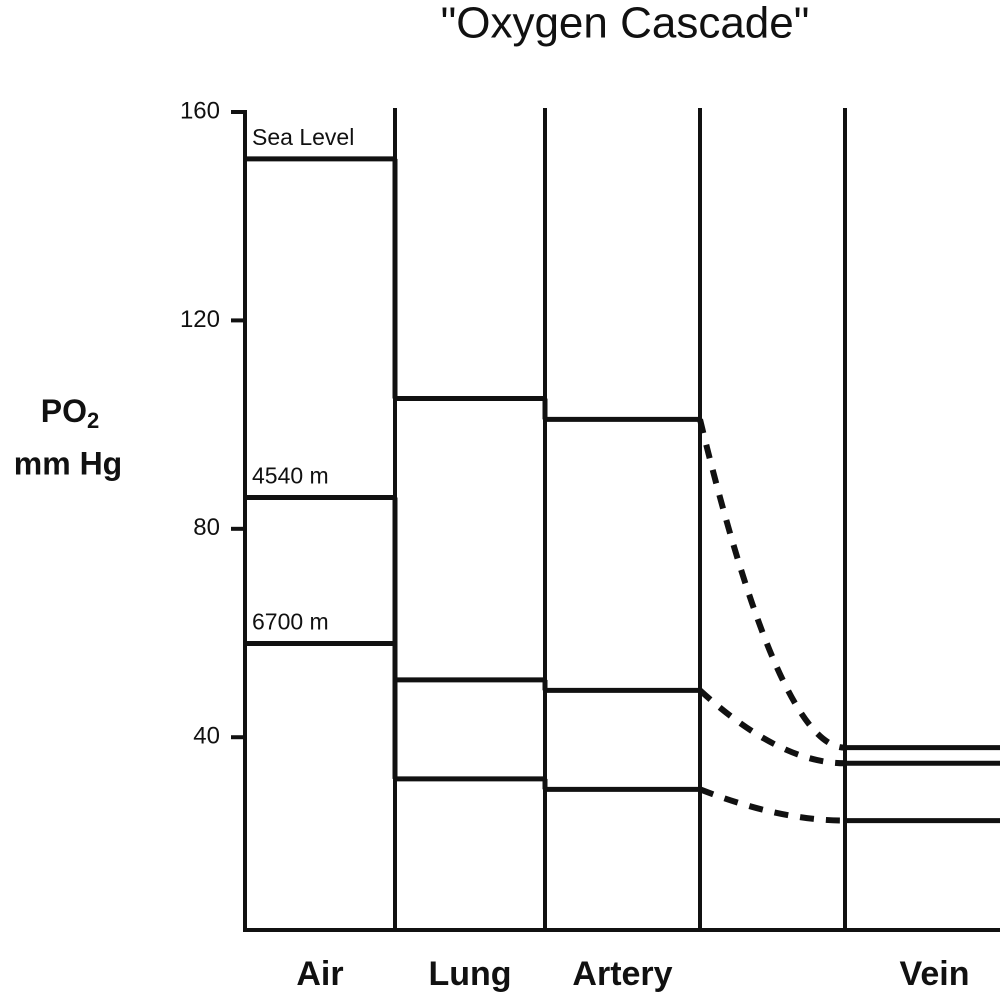 The width and height of the screenshot is (1000, 1000). Describe the element at coordinates (93, 420) in the screenshot. I see `y-label-subscript: 2` at that location.